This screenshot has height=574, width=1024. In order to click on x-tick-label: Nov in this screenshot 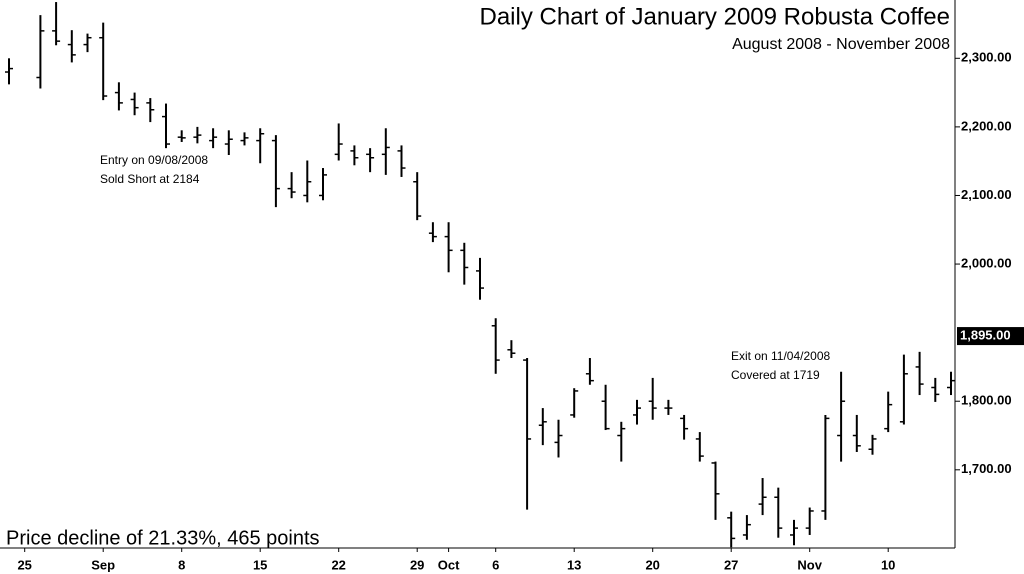, I will do `click(809, 564)`.